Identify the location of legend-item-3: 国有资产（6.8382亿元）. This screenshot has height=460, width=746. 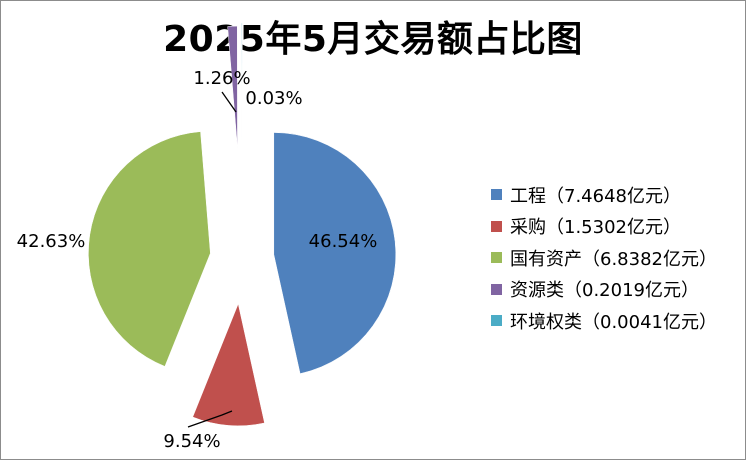
(604, 258).